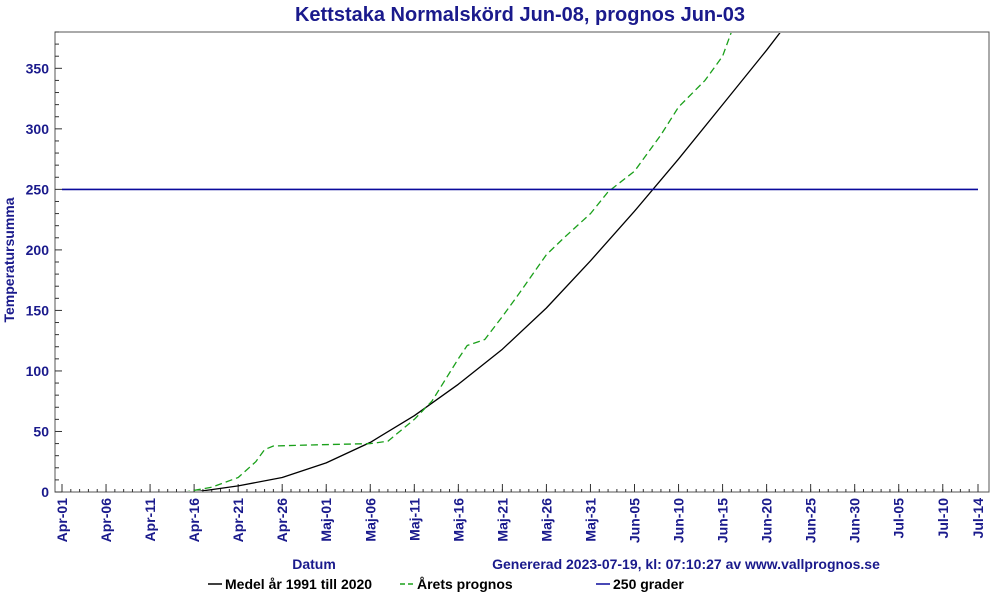  What do you see at coordinates (282, 520) in the screenshot?
I see `x-tick-label: Apr-26` at bounding box center [282, 520].